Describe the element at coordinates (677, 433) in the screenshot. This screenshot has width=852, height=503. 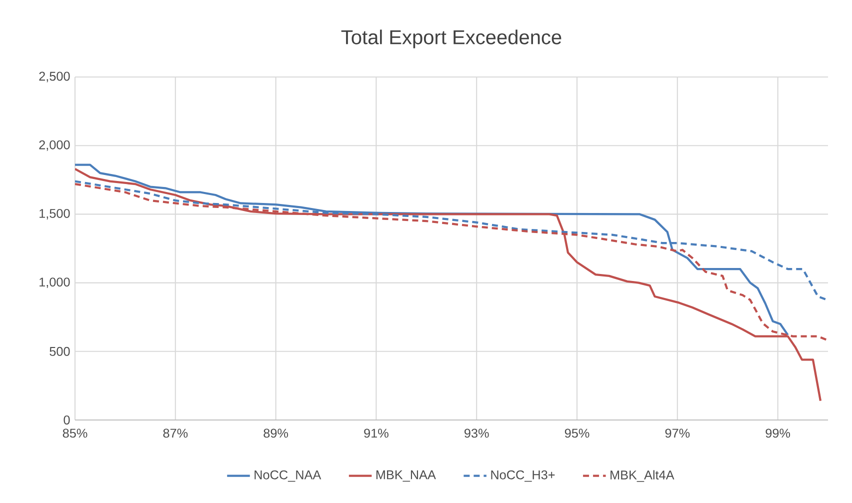
I see `x-tick-label: 97%` at that location.